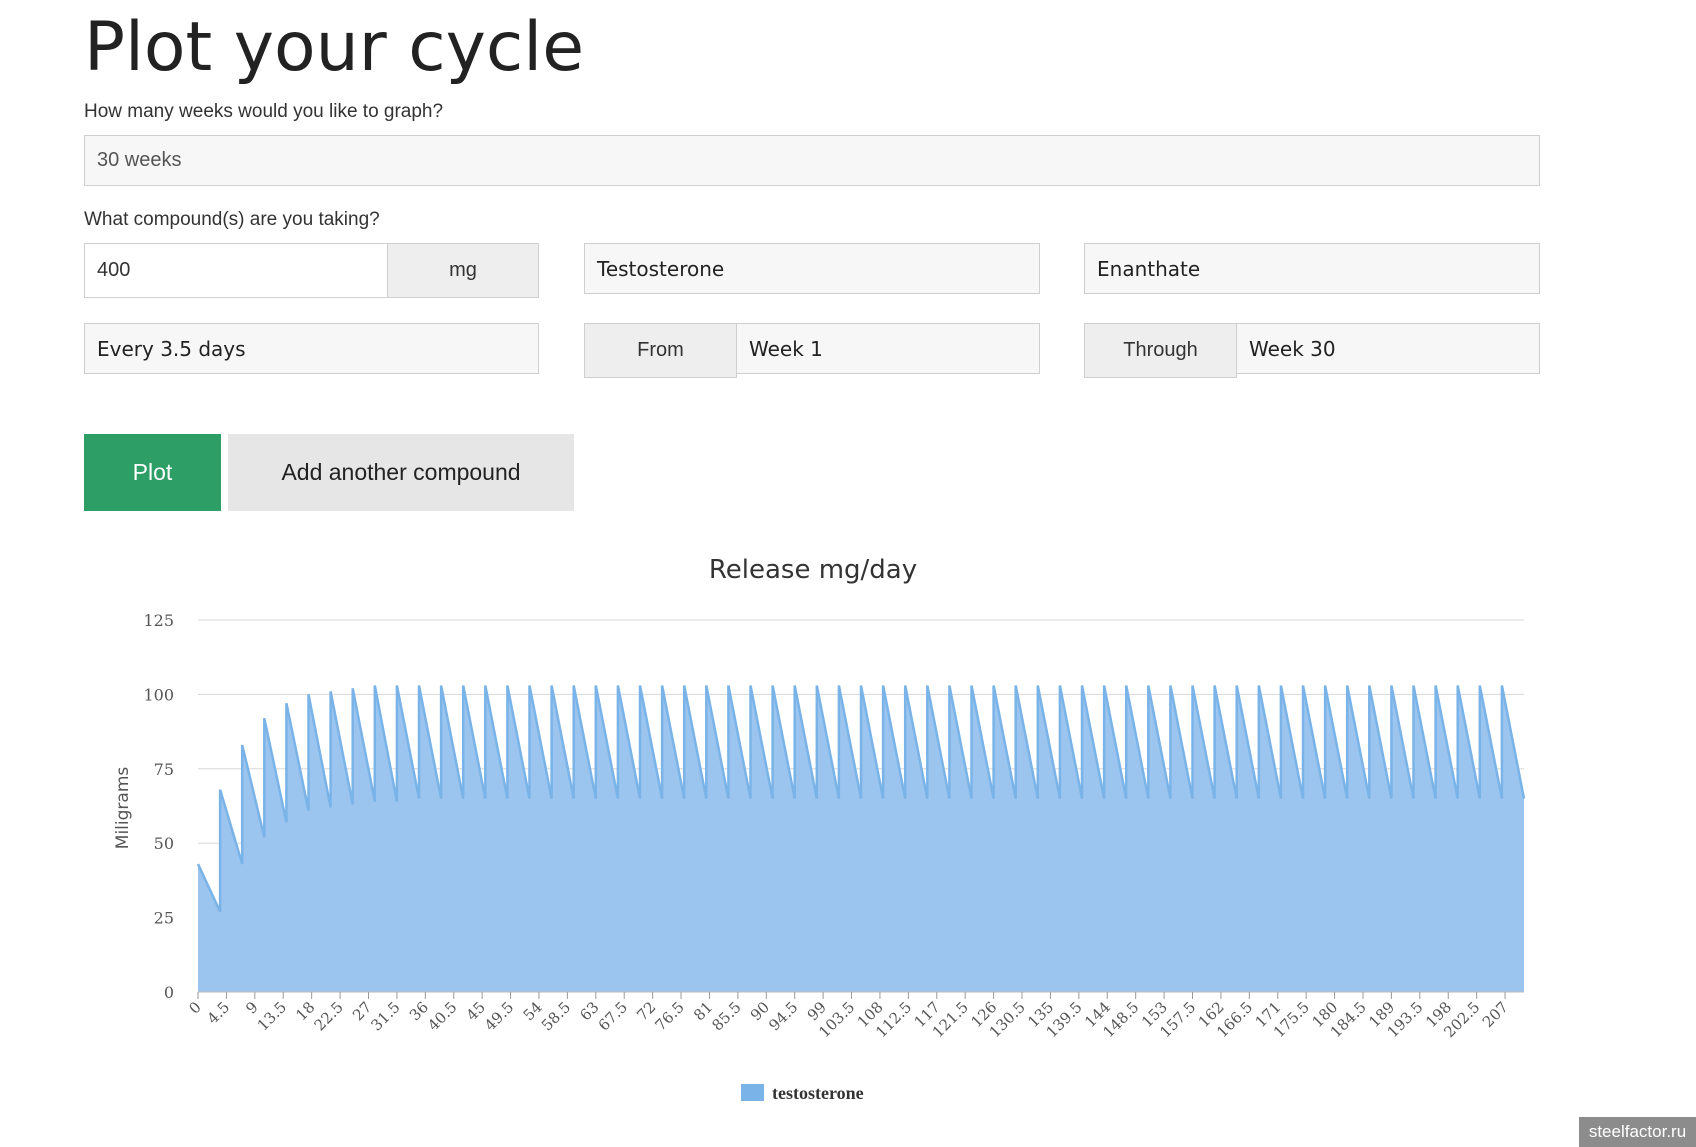  I want to click on legend-label: testosterone, so click(818, 1093).